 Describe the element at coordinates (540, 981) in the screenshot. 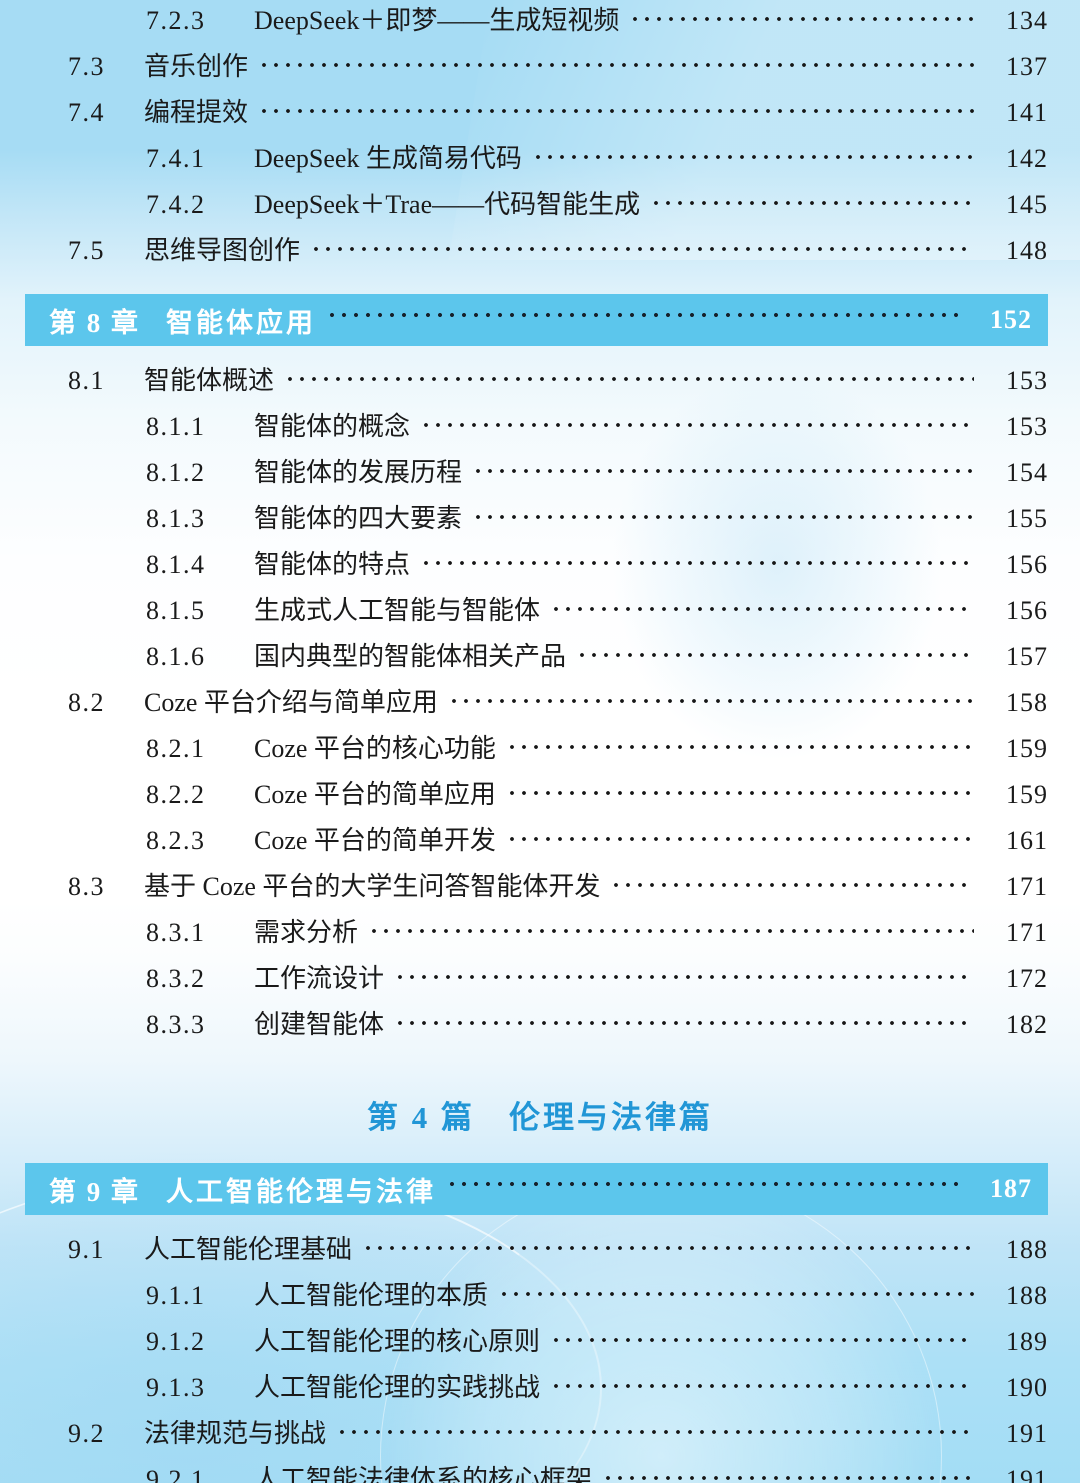

I see `toc-entry: 8.3.2 工作流设计 172` at that location.